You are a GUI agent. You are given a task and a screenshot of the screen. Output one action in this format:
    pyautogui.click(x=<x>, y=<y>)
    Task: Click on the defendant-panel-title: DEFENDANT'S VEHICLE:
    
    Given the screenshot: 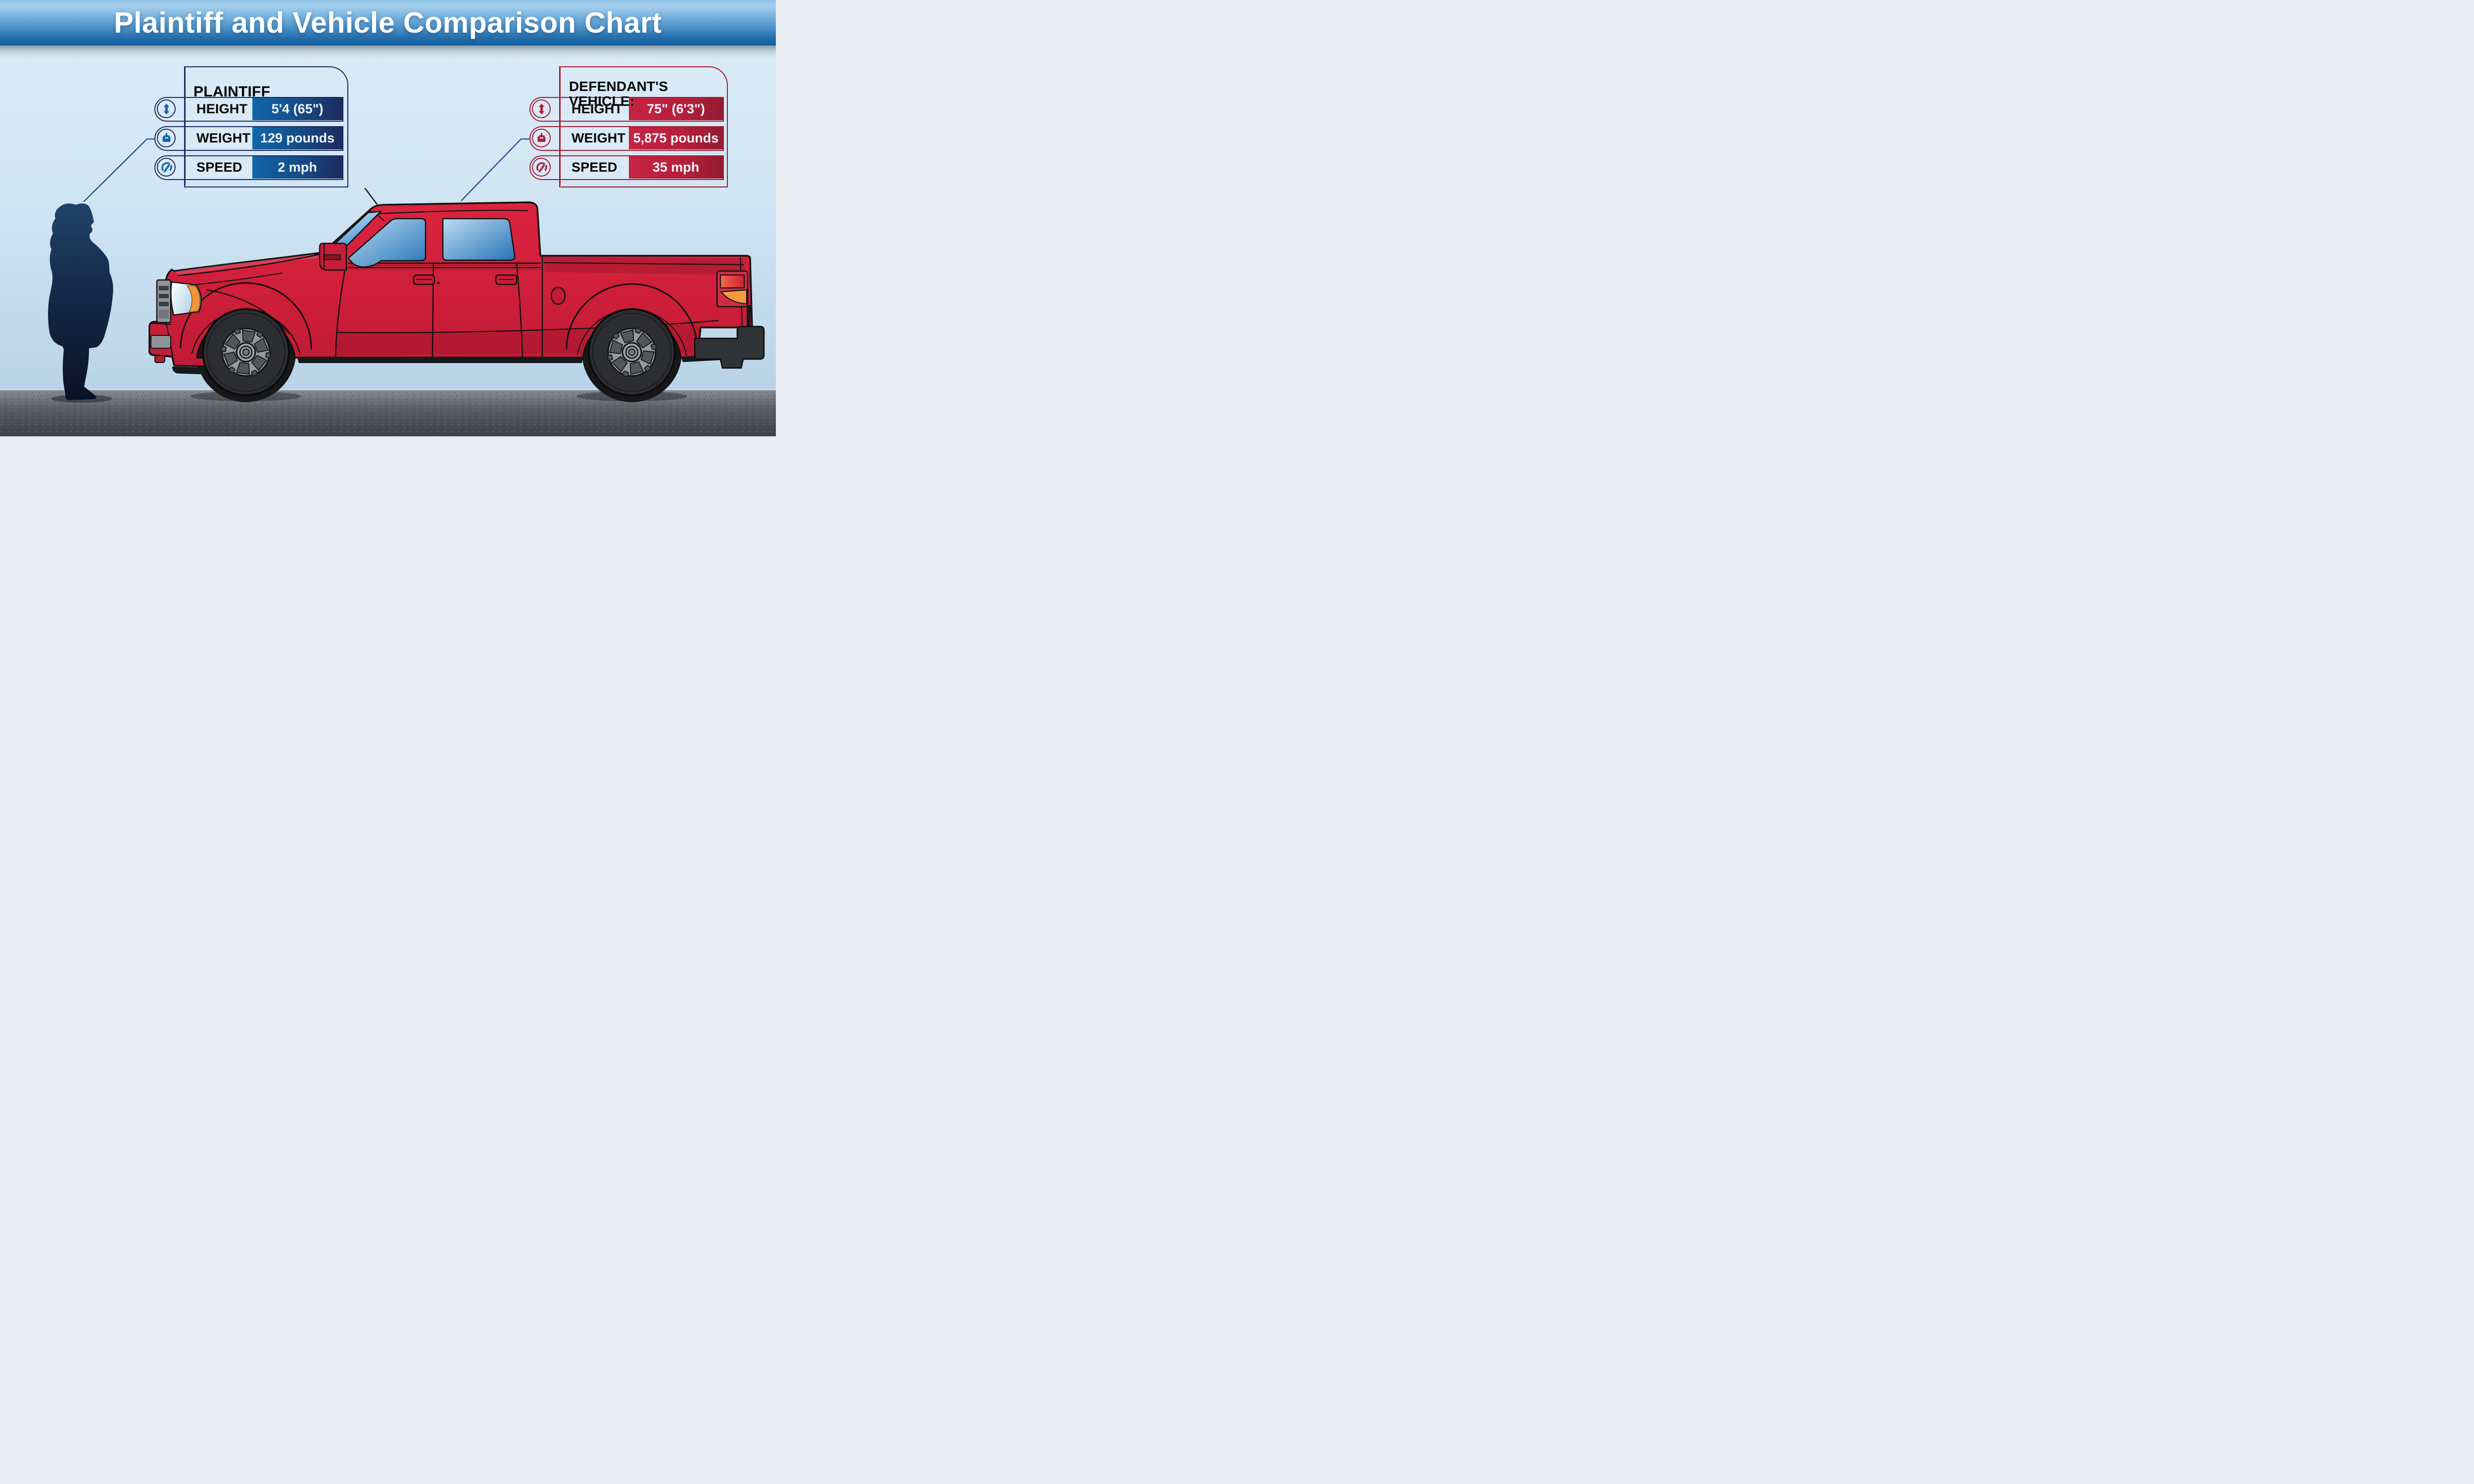 What is the action you would take?
    pyautogui.click(x=618, y=94)
    